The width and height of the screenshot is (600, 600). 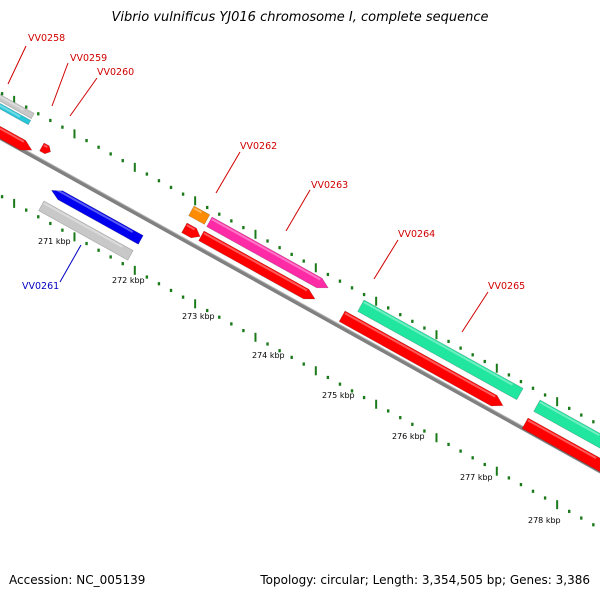 I want to click on gene-feature-vv0261, so click(x=96, y=215).